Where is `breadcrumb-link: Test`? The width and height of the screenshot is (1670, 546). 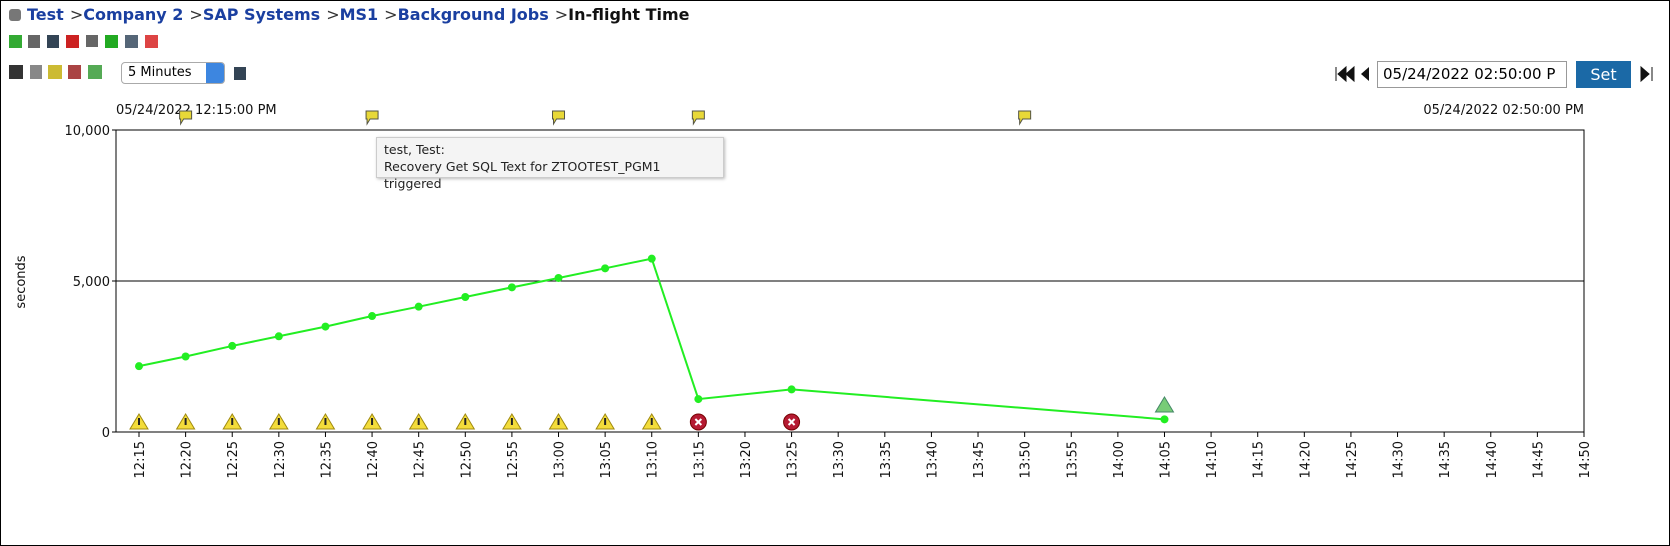
breadcrumb-link: Test is located at coordinates (45, 14).